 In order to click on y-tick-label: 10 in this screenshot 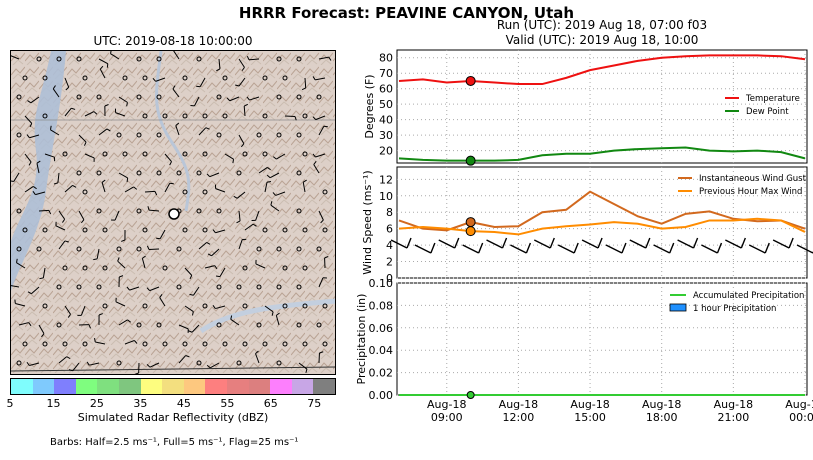, I will do `click(386, 196)`.